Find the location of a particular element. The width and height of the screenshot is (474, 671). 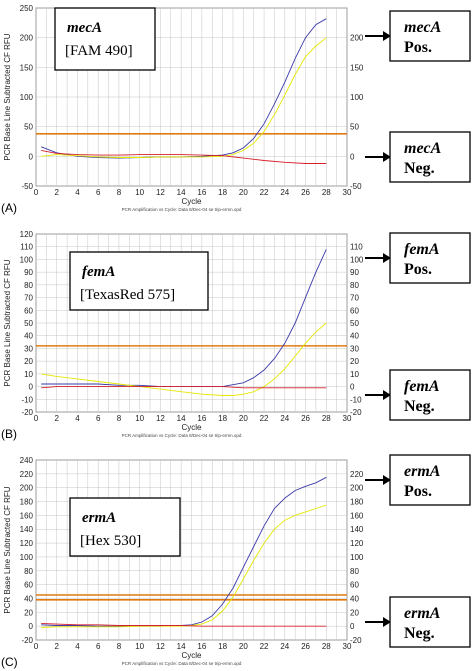

dye-label: [Hex 530] is located at coordinates (110, 541).